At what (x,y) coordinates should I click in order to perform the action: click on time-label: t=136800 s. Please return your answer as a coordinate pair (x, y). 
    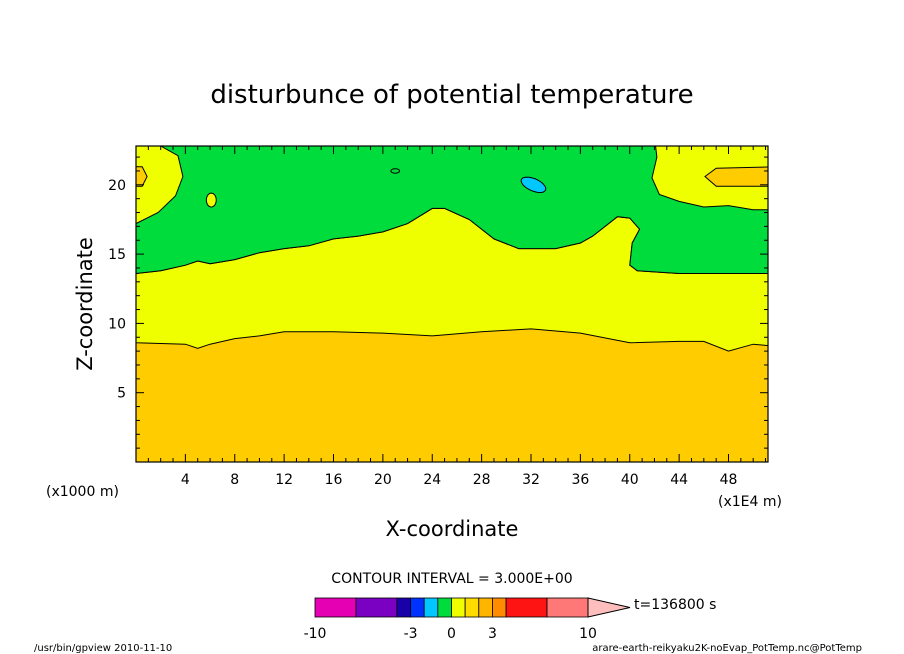
    Looking at the image, I should click on (675, 605).